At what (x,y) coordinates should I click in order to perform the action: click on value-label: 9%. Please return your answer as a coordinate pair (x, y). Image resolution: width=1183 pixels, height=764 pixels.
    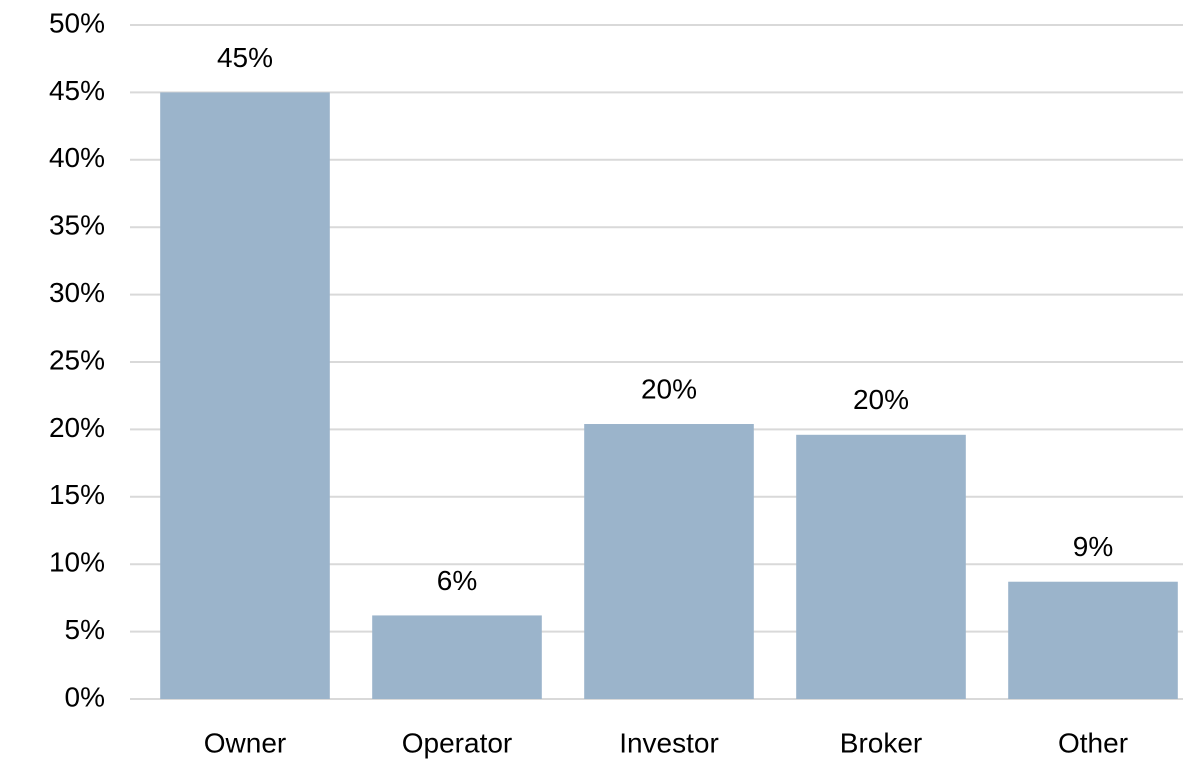
    Looking at the image, I should click on (1093, 546).